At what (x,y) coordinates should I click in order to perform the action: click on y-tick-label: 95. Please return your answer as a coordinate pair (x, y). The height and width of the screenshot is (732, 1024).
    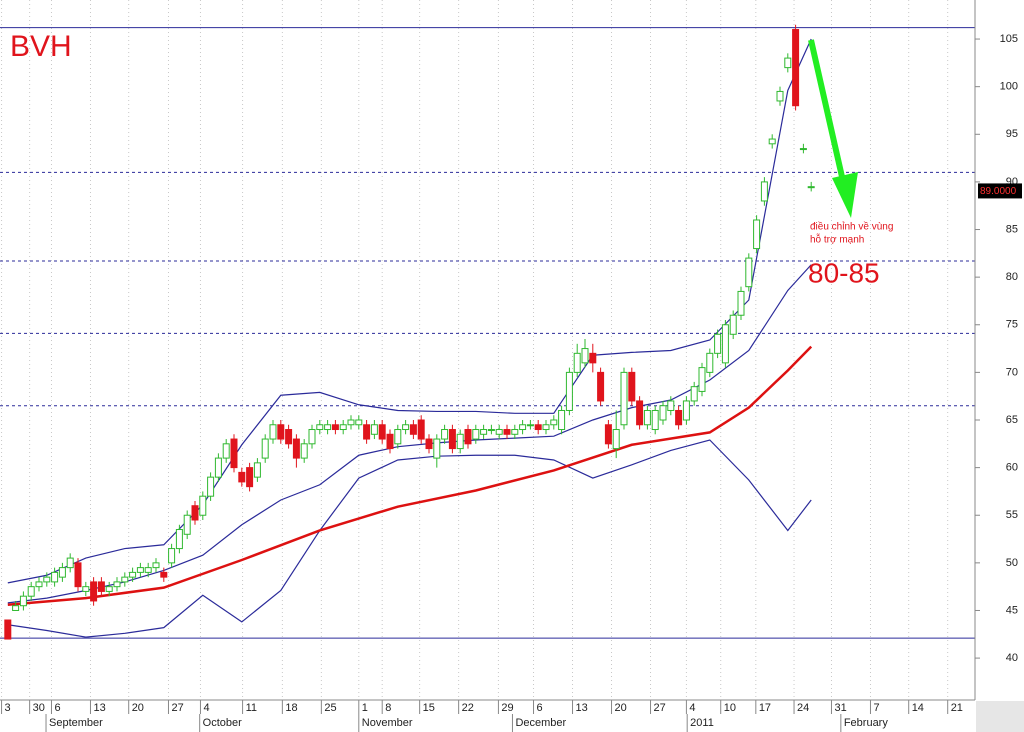
    Looking at the image, I should click on (1012, 134).